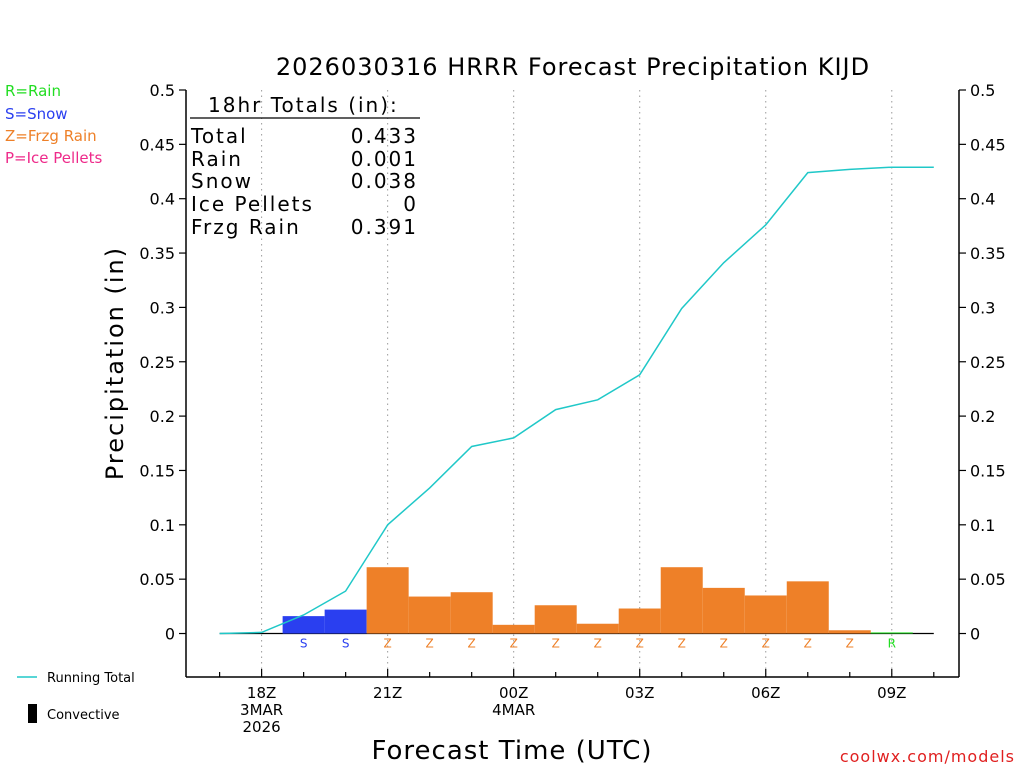 This screenshot has width=1024, height=768. What do you see at coordinates (157, 144) in the screenshot?
I see `y-tick-label-left: 0.45` at bounding box center [157, 144].